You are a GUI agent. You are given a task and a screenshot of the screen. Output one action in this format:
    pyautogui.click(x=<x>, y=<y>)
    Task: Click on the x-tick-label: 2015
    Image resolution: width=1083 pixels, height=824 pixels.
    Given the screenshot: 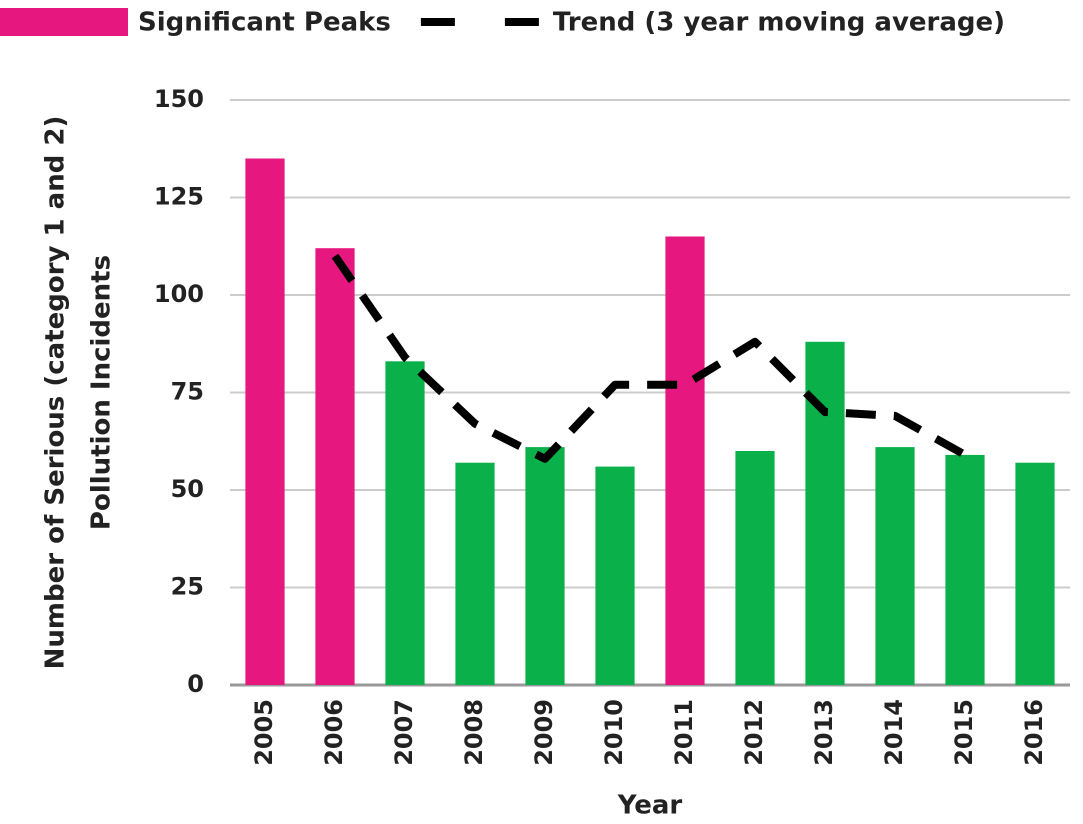 What is the action you would take?
    pyautogui.click(x=964, y=732)
    